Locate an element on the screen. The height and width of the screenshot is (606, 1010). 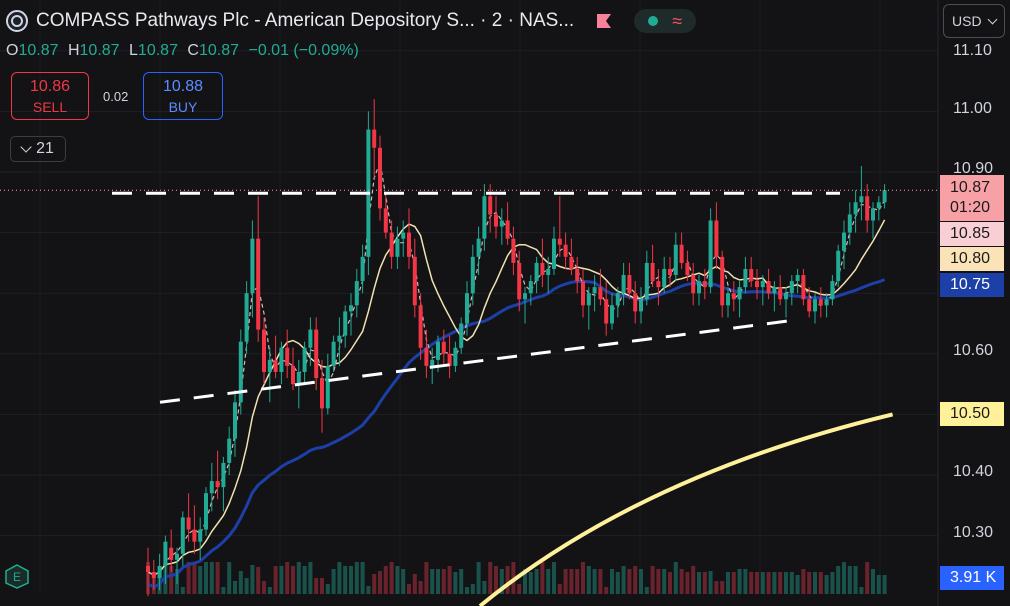
sell-price: 10.86 is located at coordinates (50, 86).